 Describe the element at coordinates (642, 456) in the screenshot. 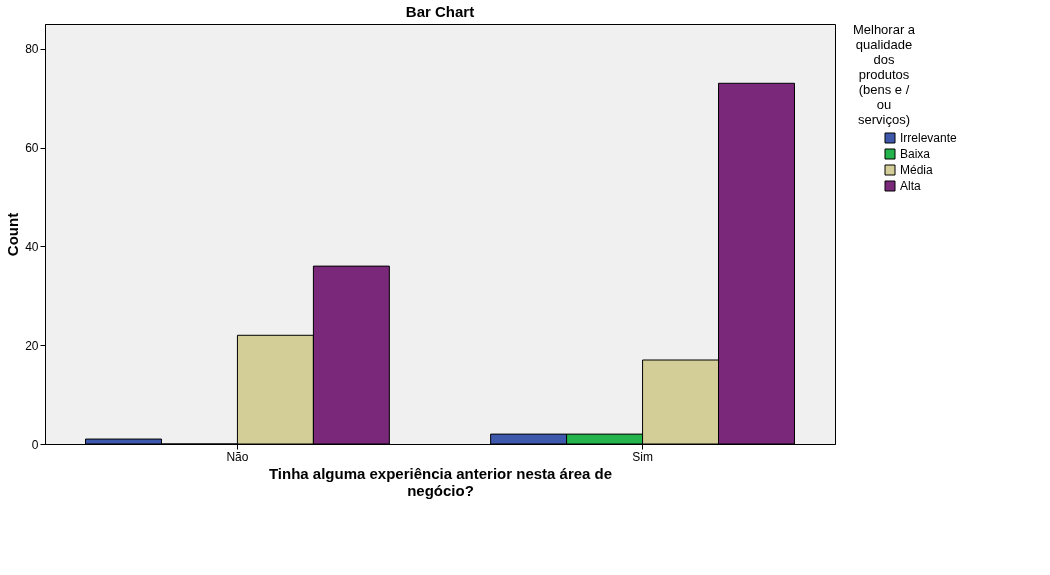

I see `x-tick-label: Sim` at that location.